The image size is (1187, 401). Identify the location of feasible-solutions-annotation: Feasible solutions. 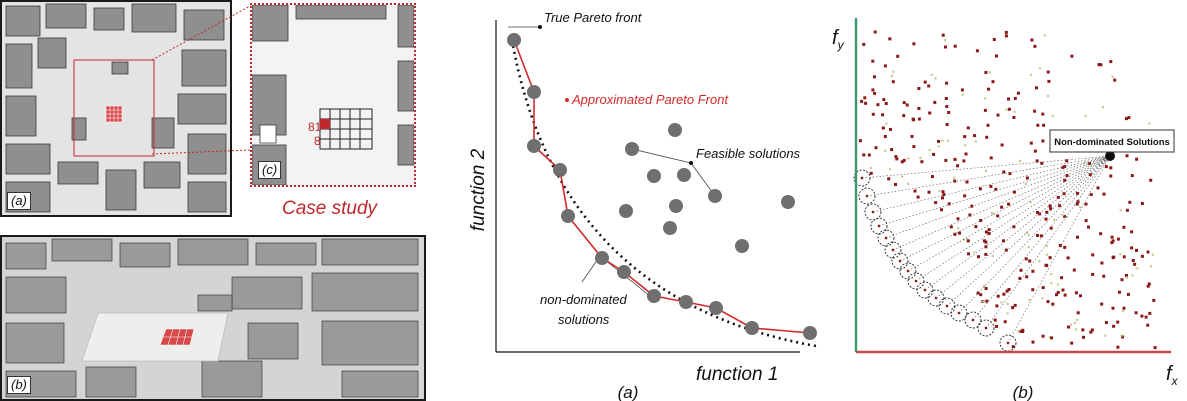
(748, 153).